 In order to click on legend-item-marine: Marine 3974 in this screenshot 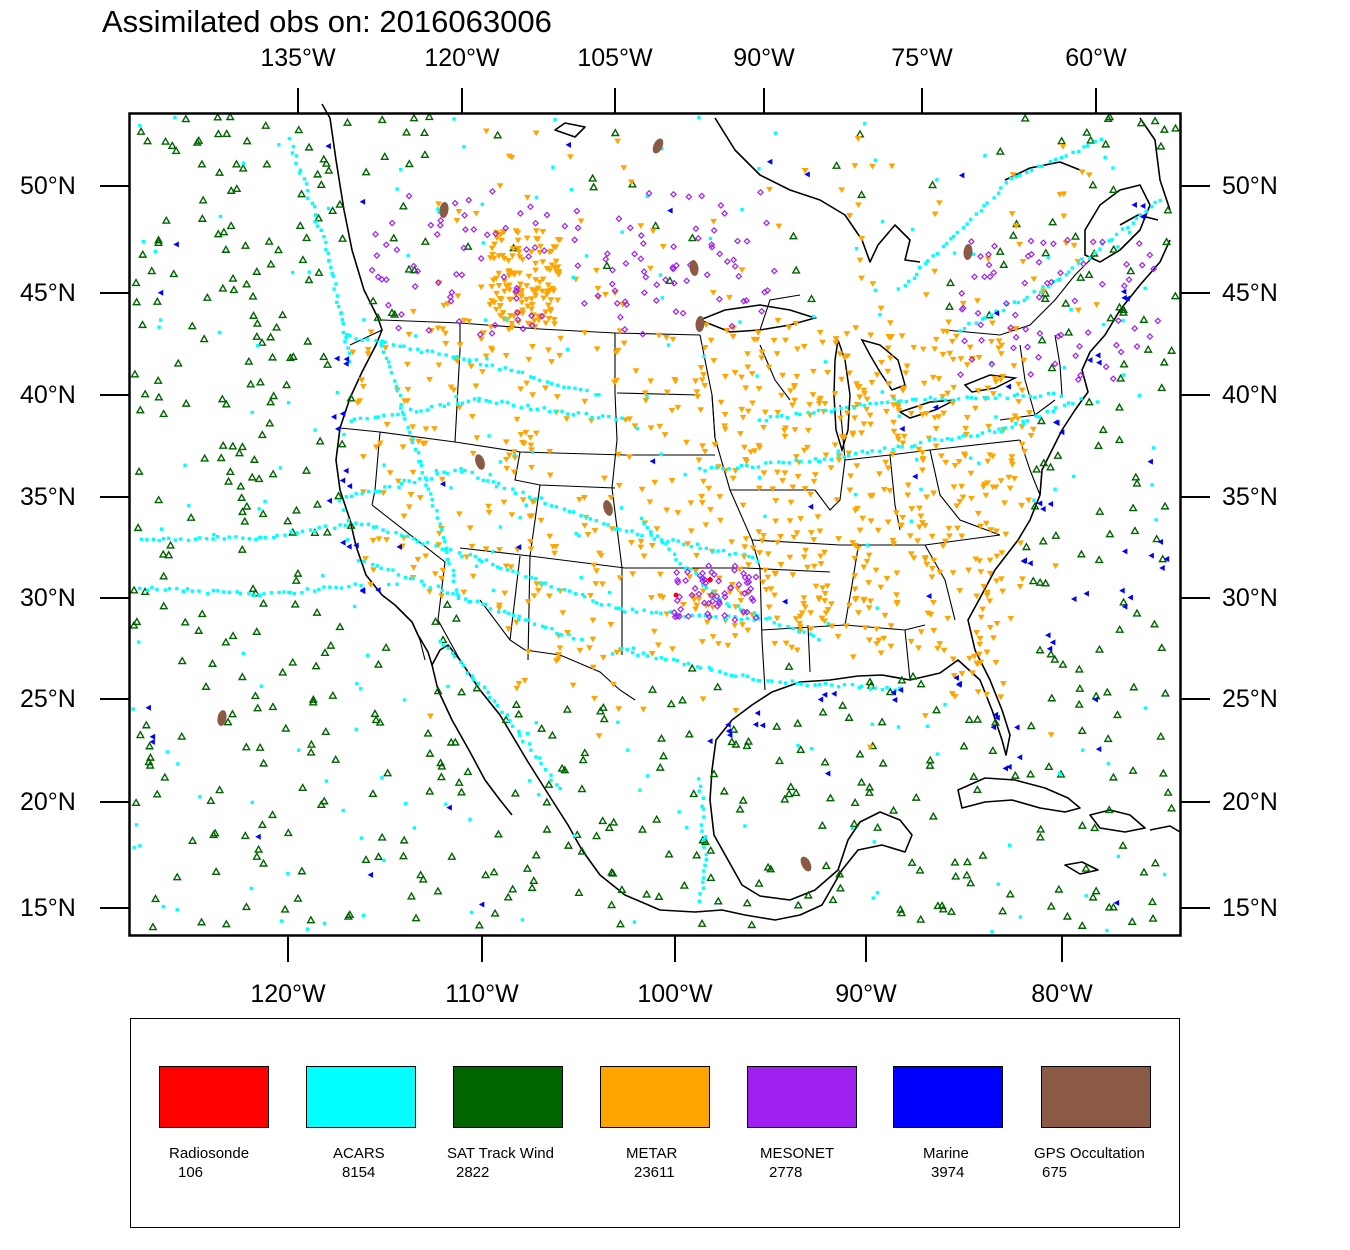, I will do `click(968, 1124)`.